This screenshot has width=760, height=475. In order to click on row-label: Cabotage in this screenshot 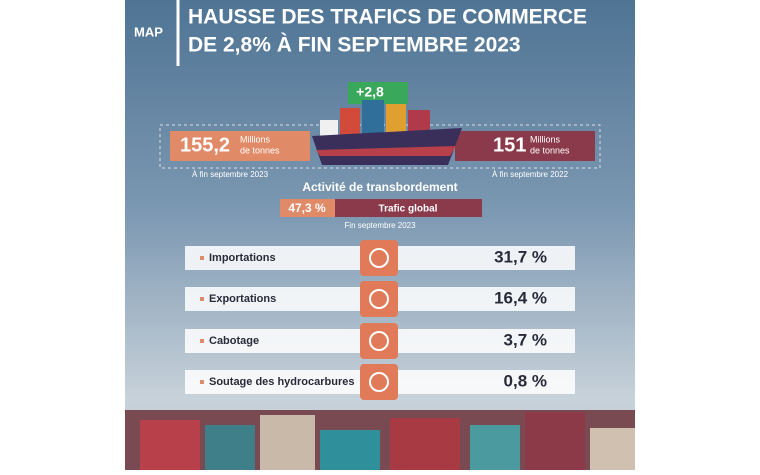, I will do `click(234, 341)`.